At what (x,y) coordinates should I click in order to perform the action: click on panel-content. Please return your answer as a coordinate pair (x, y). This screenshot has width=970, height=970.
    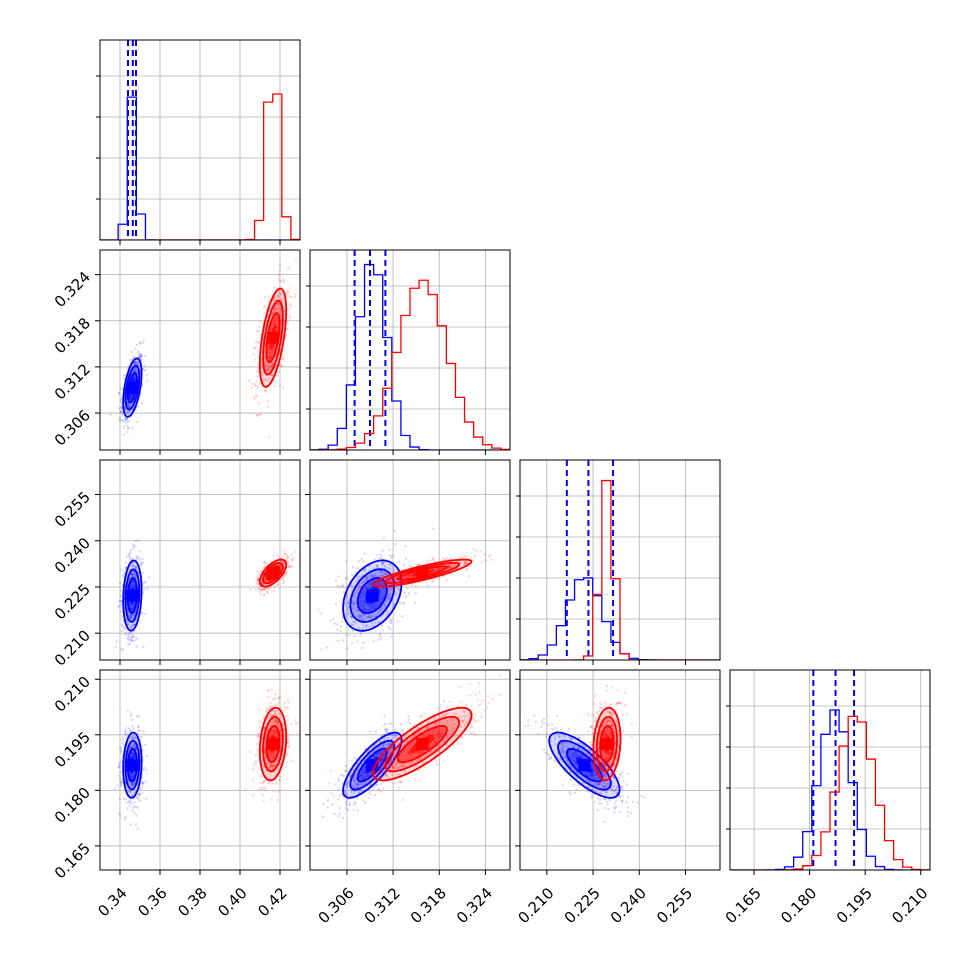
    Looking at the image, I should click on (203, 348).